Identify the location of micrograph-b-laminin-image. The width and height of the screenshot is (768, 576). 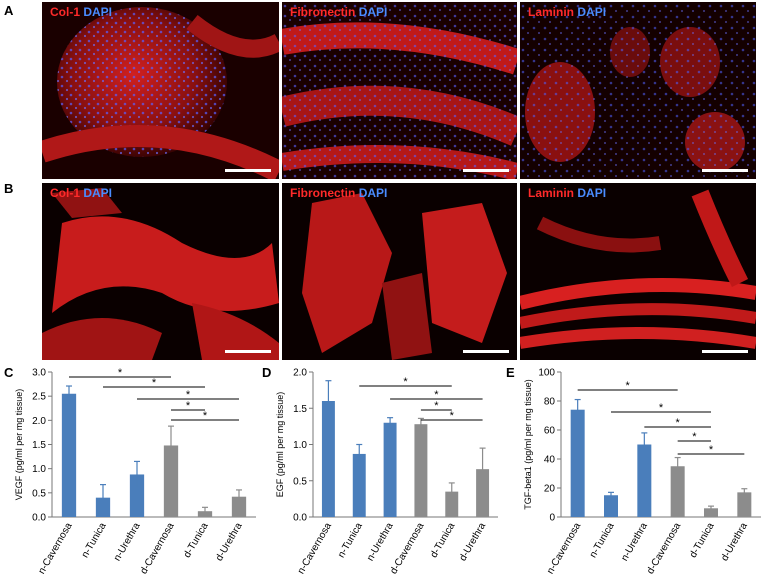
(638, 271).